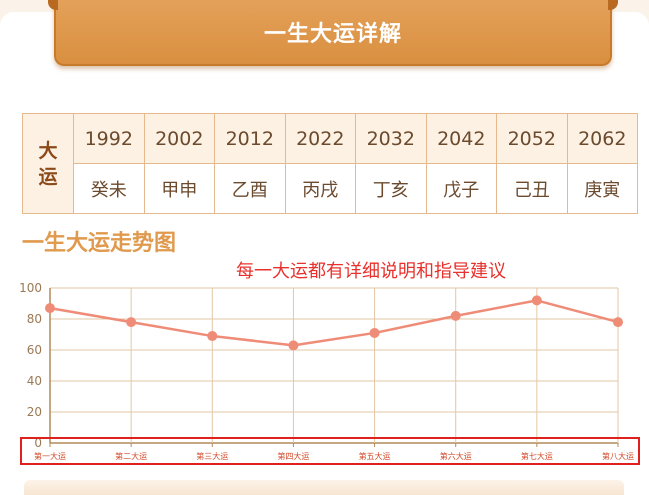 The height and width of the screenshot is (495, 649). Describe the element at coordinates (602, 188) in the screenshot. I see `pillar-cell: 庚寅` at that location.